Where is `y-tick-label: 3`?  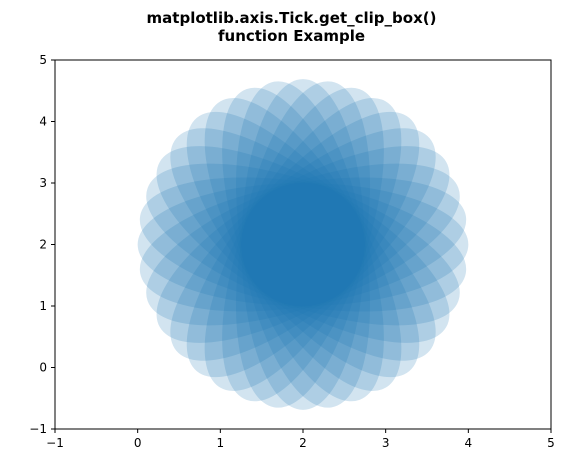
y-tick-label: 3 is located at coordinates (43, 183).